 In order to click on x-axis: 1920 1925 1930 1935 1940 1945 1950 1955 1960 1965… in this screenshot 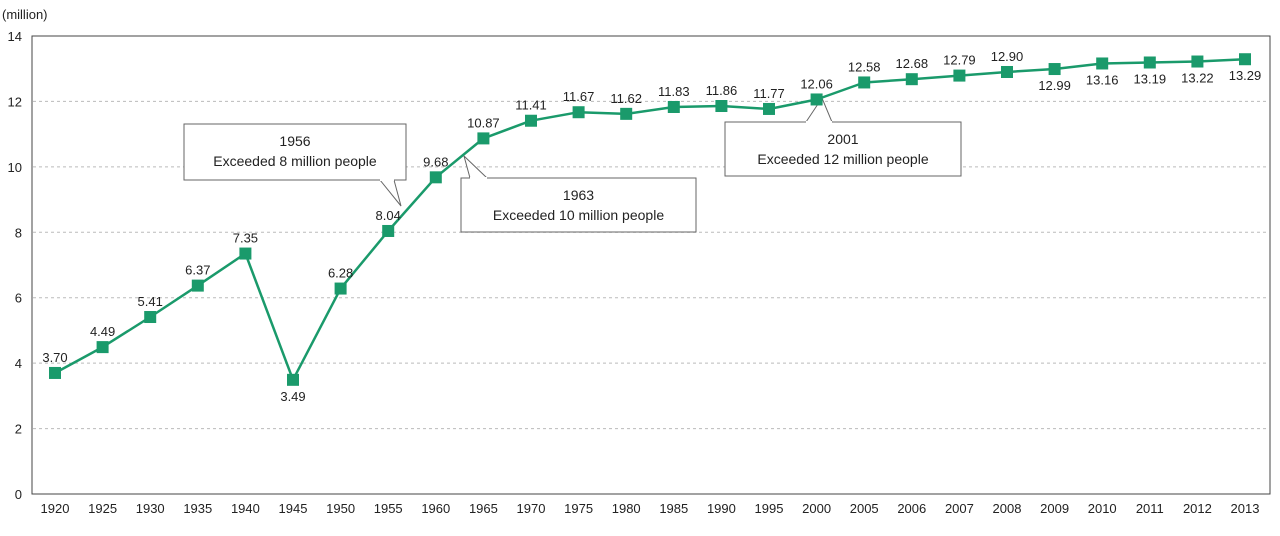, I will do `click(650, 508)`.